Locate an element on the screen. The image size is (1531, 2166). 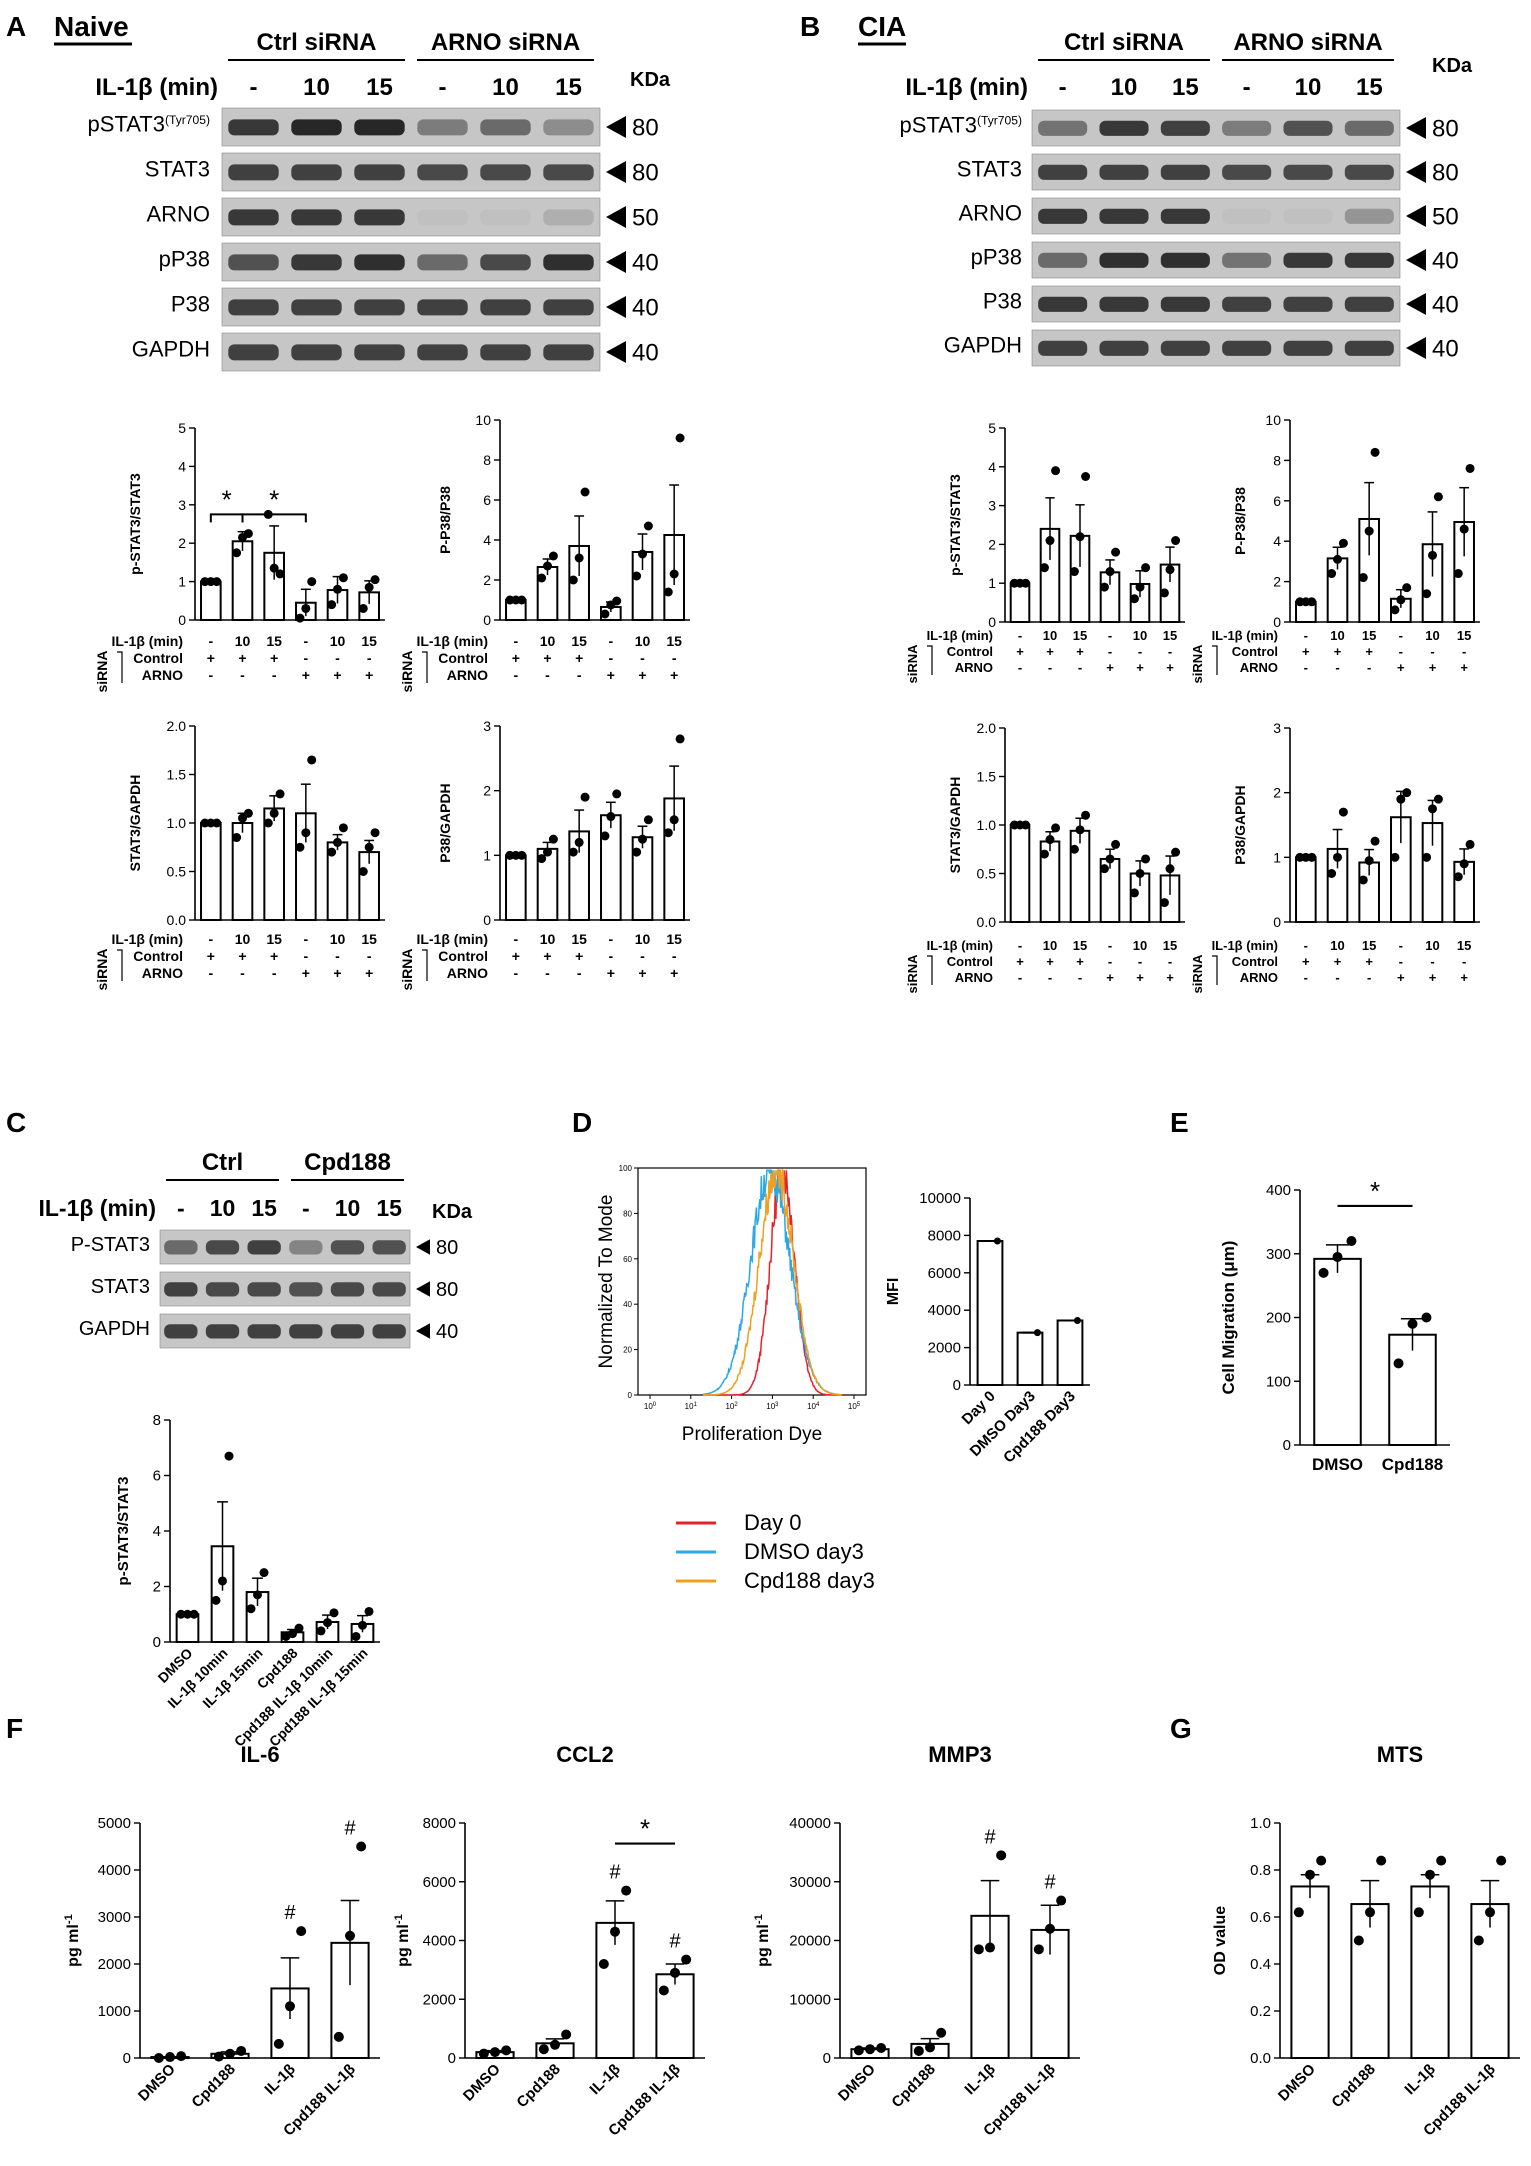
histogram-x-tick-exp: 4 is located at coordinates (818, 1405).